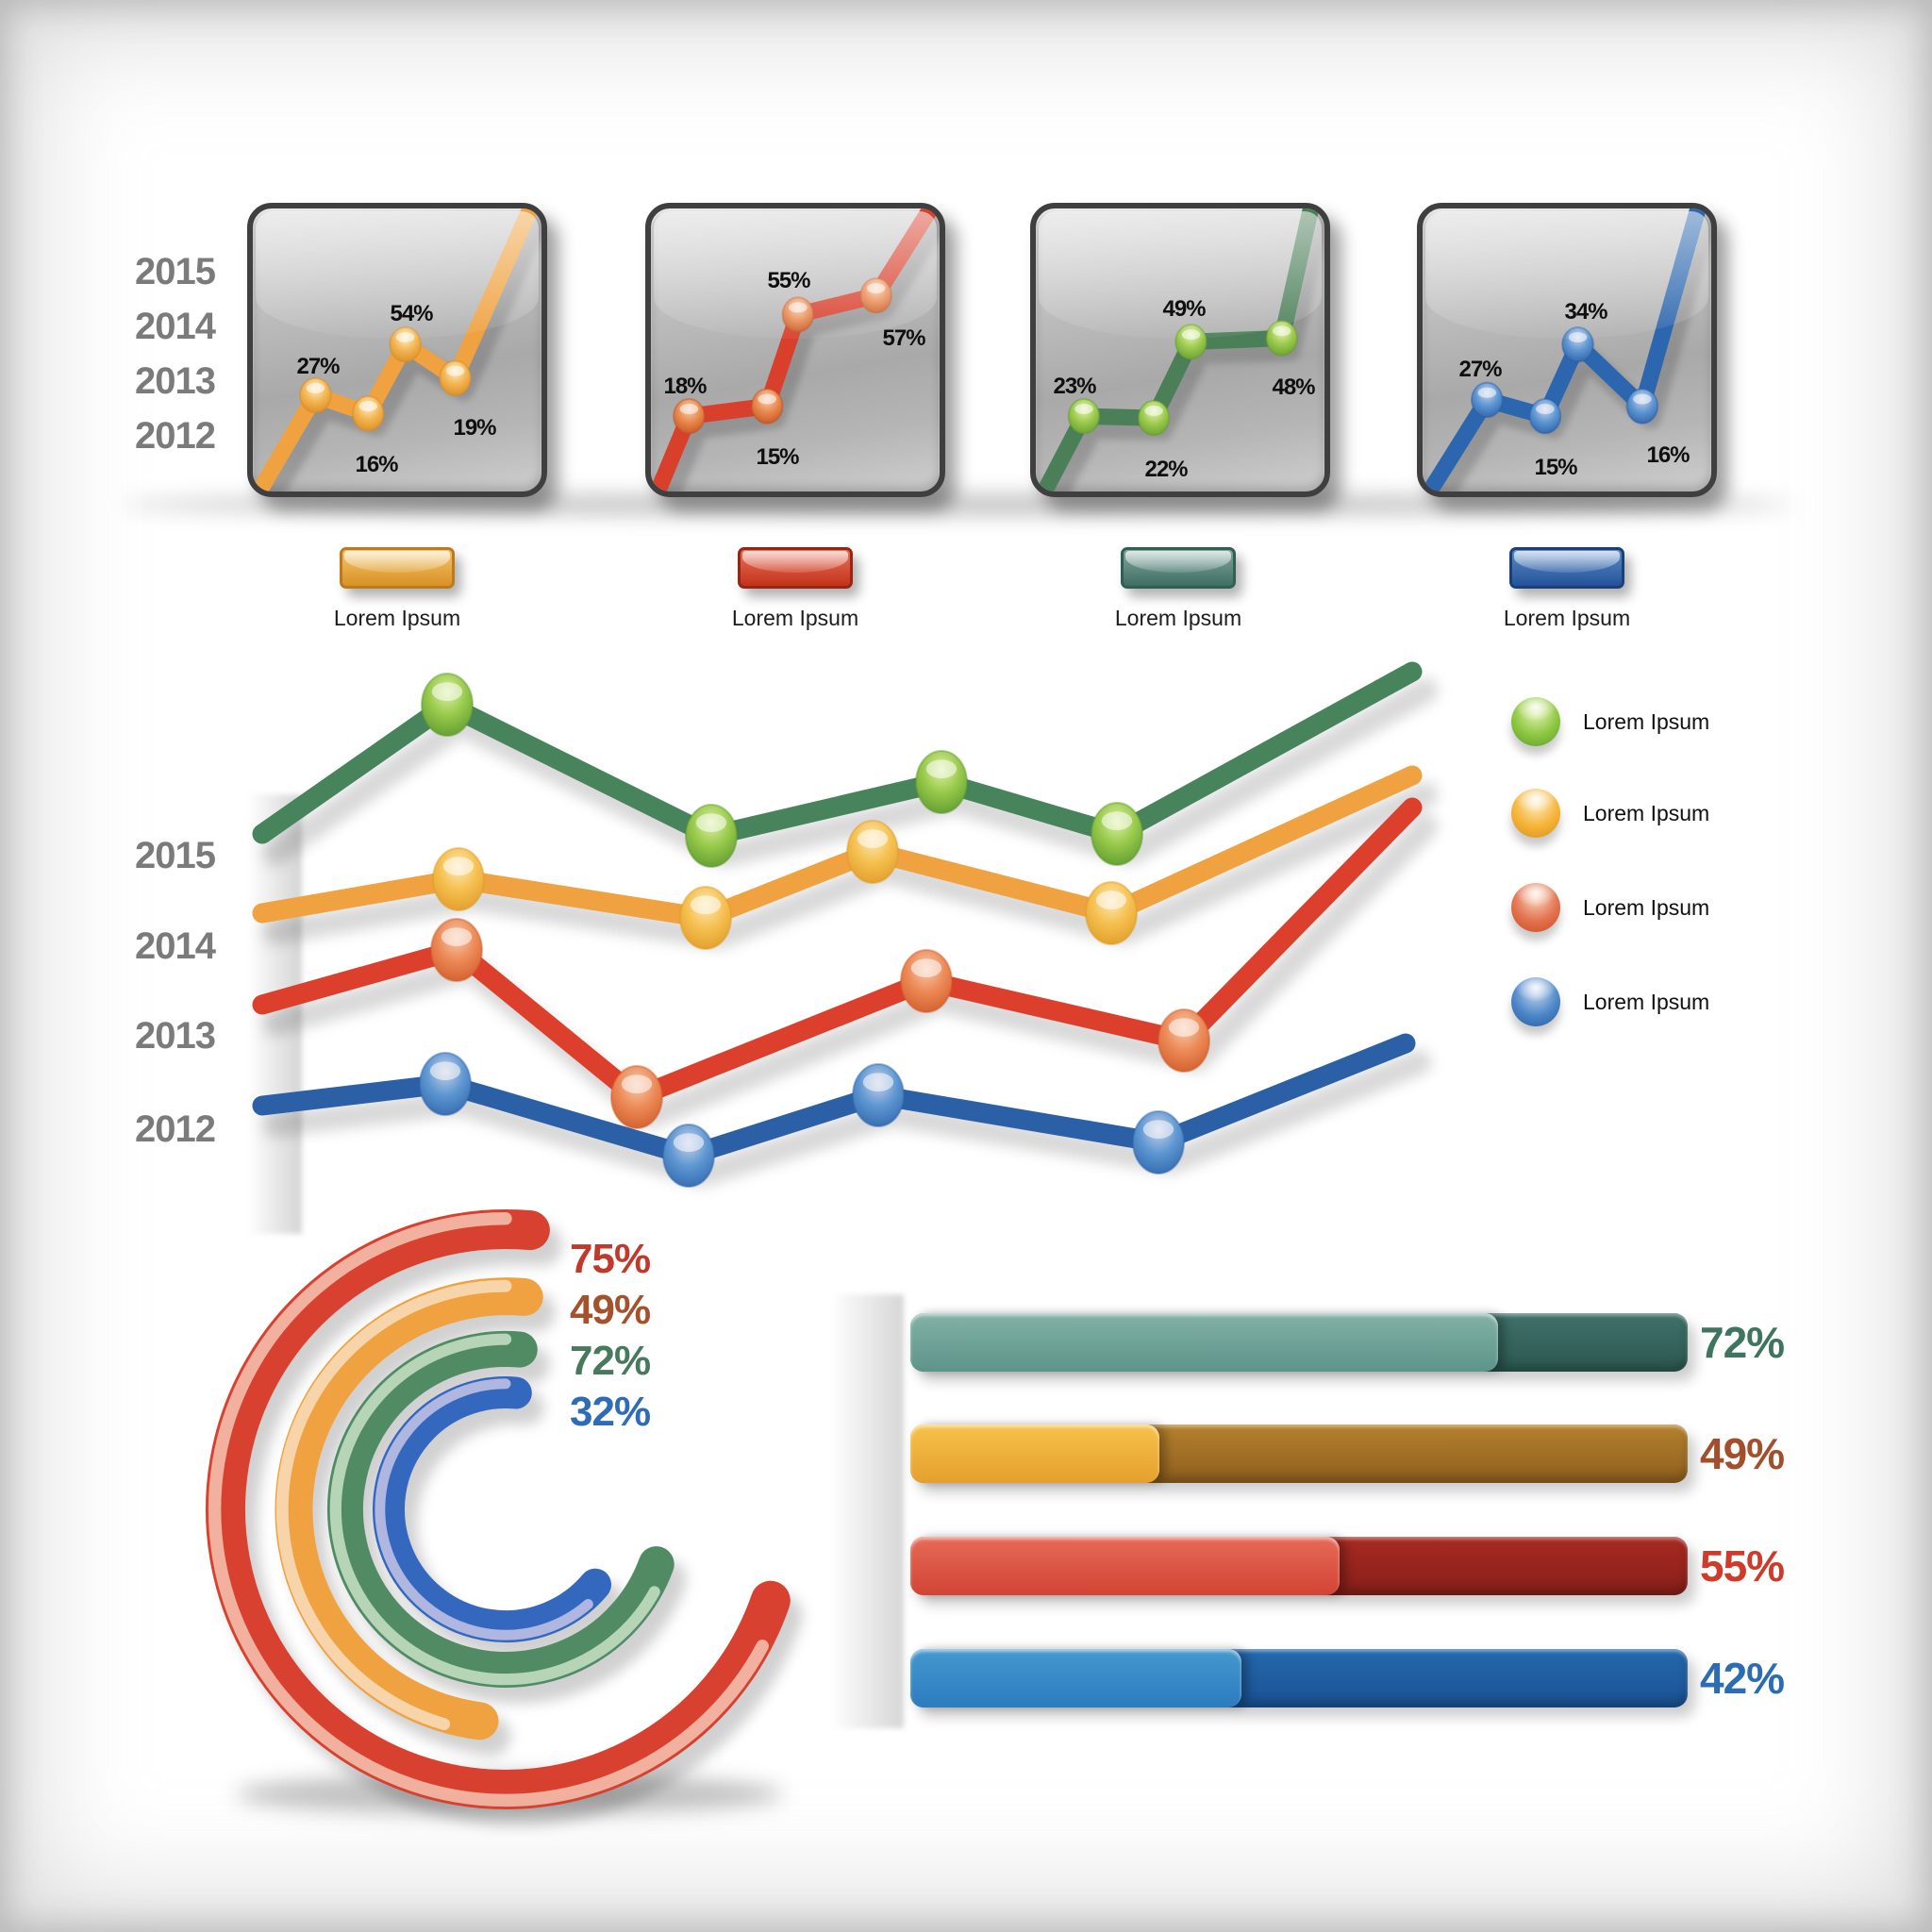 Image resolution: width=1932 pixels, height=1932 pixels. I want to click on data-point-label: 49%, so click(1184, 309).